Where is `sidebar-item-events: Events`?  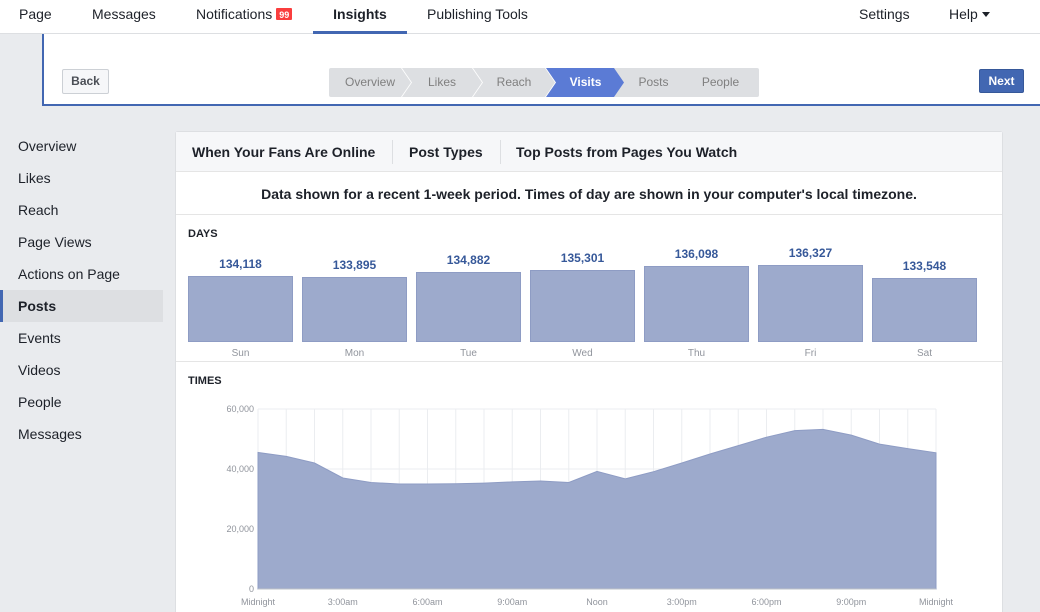 sidebar-item-events: Events is located at coordinates (39, 338).